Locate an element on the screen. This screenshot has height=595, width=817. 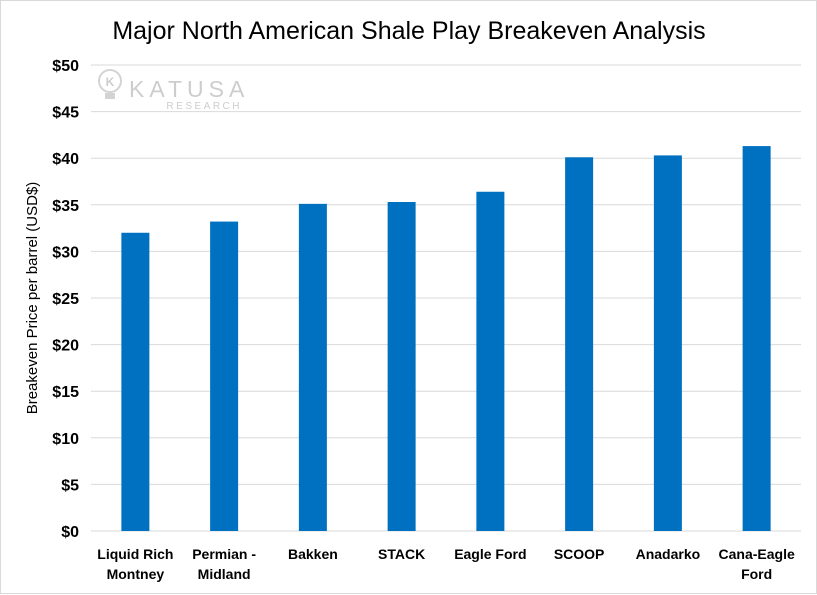
y-tick-label: $10 is located at coordinates (65, 439).